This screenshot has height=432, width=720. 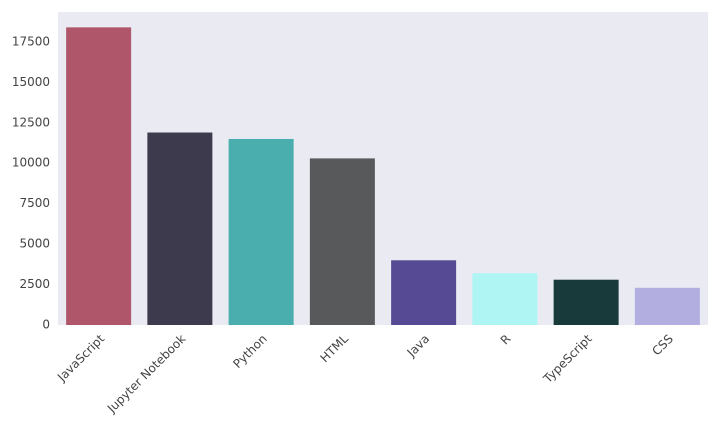 I want to click on y-tick-label: 10000, so click(x=31, y=163).